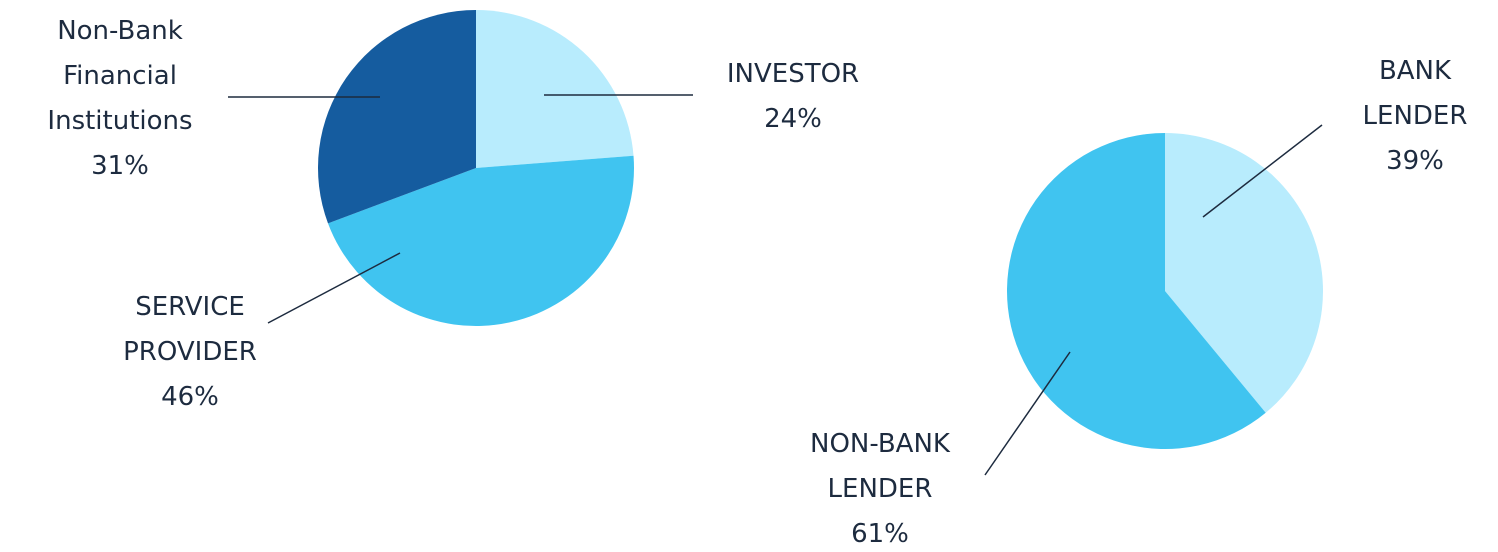 The image size is (1498, 552). I want to click on slice-value: 24%, so click(793, 119).